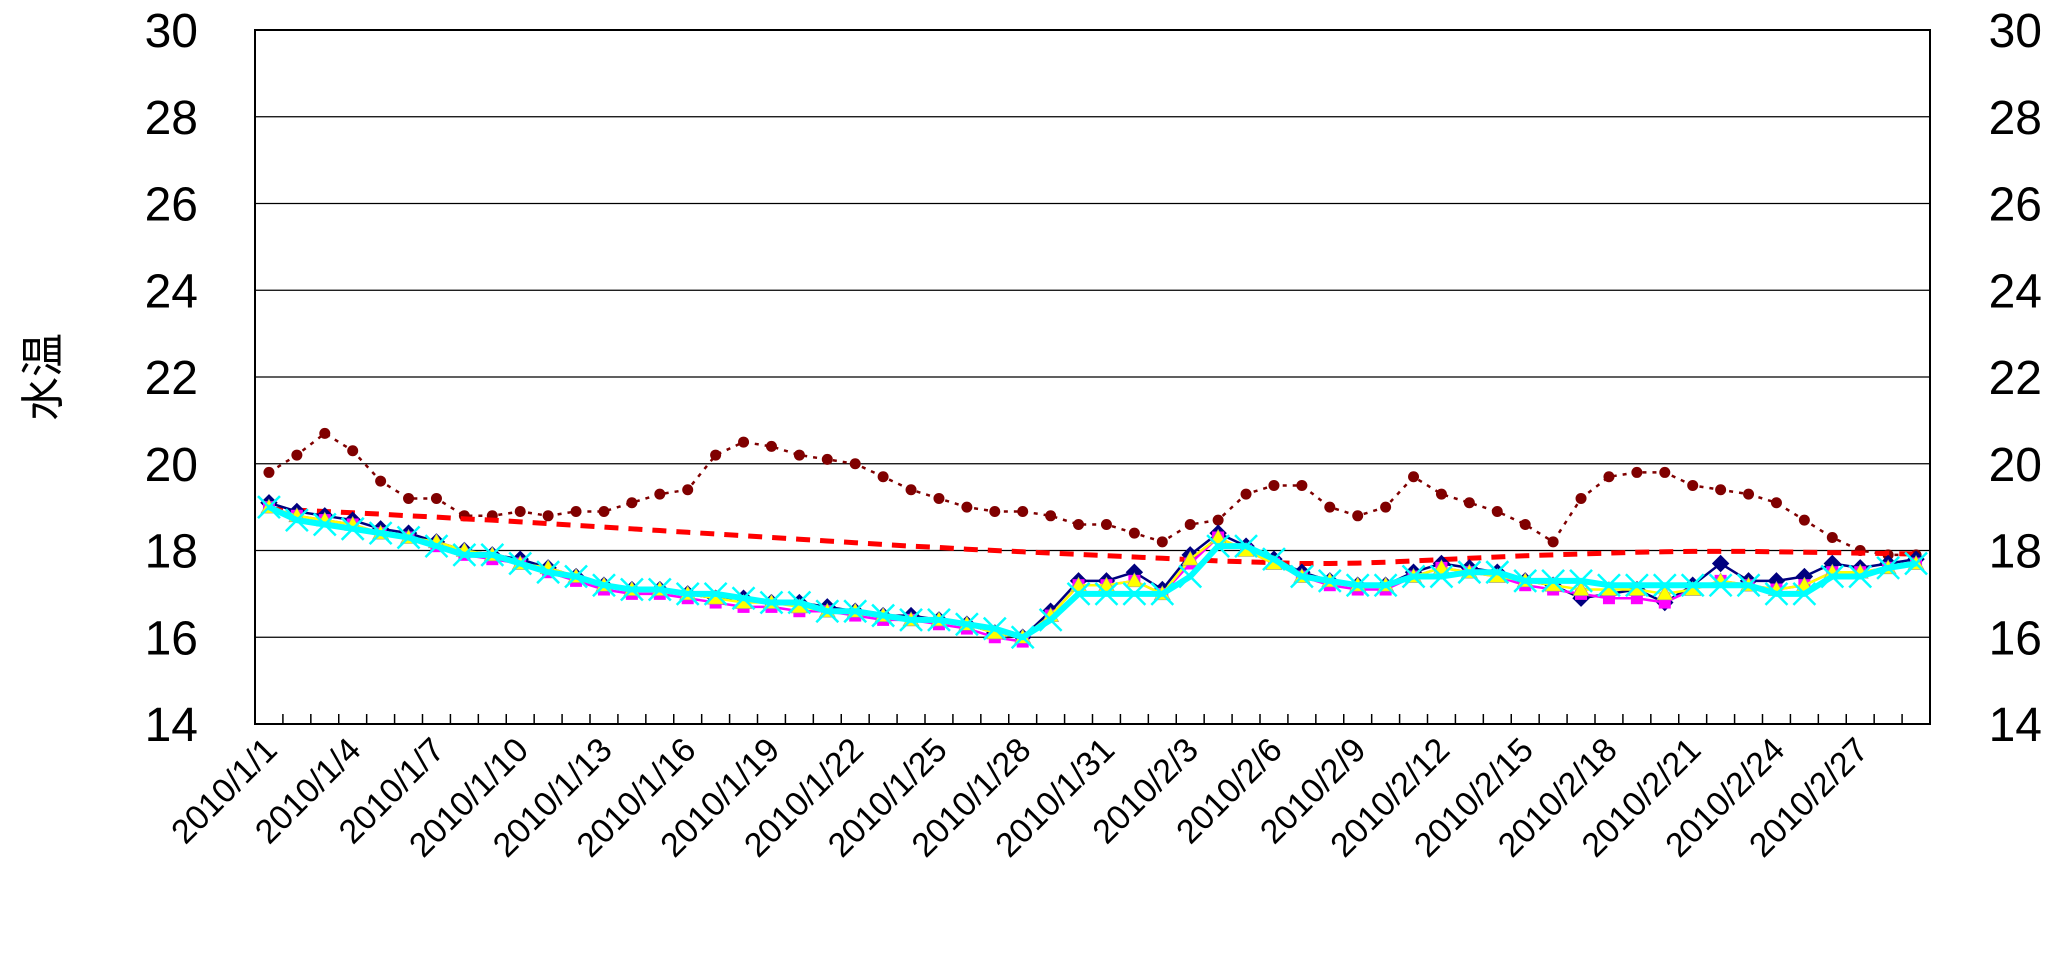 Image resolution: width=2060 pixels, height=954 pixels. What do you see at coordinates (2015, 552) in the screenshot?
I see `y-tick-label-right: 18` at bounding box center [2015, 552].